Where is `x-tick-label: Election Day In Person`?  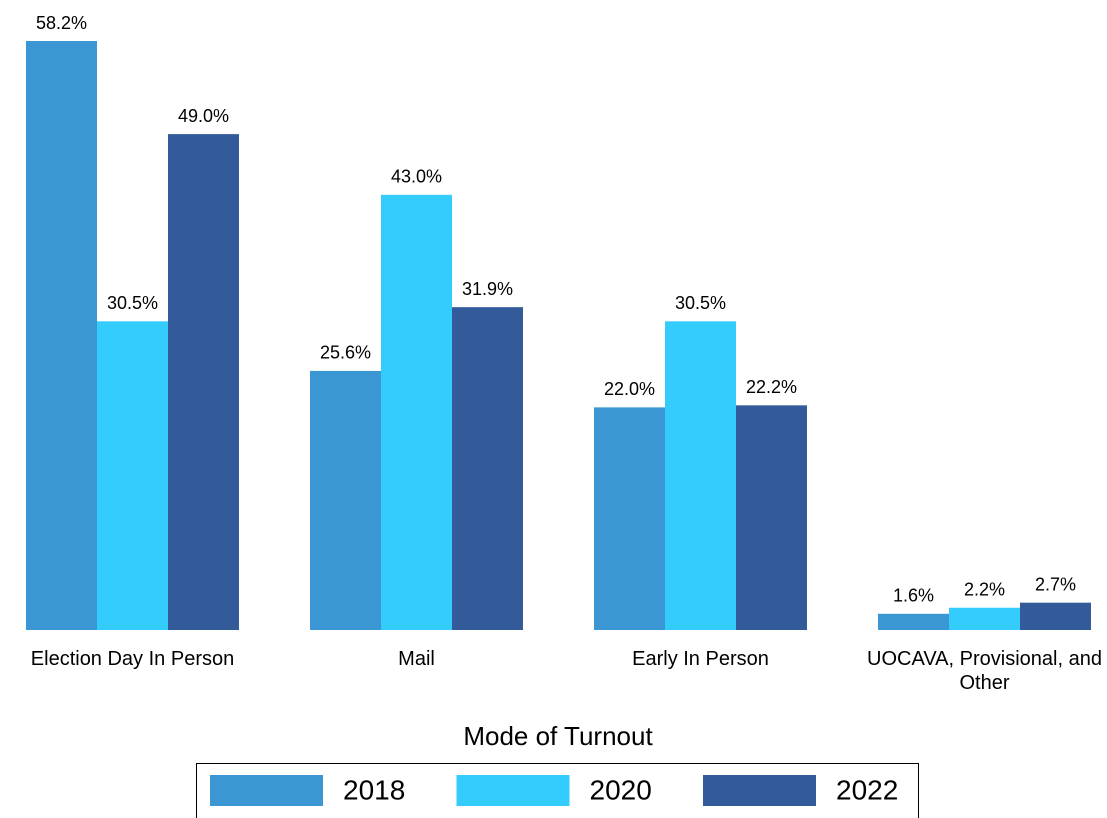
x-tick-label: Election Day In Person is located at coordinates (132, 659).